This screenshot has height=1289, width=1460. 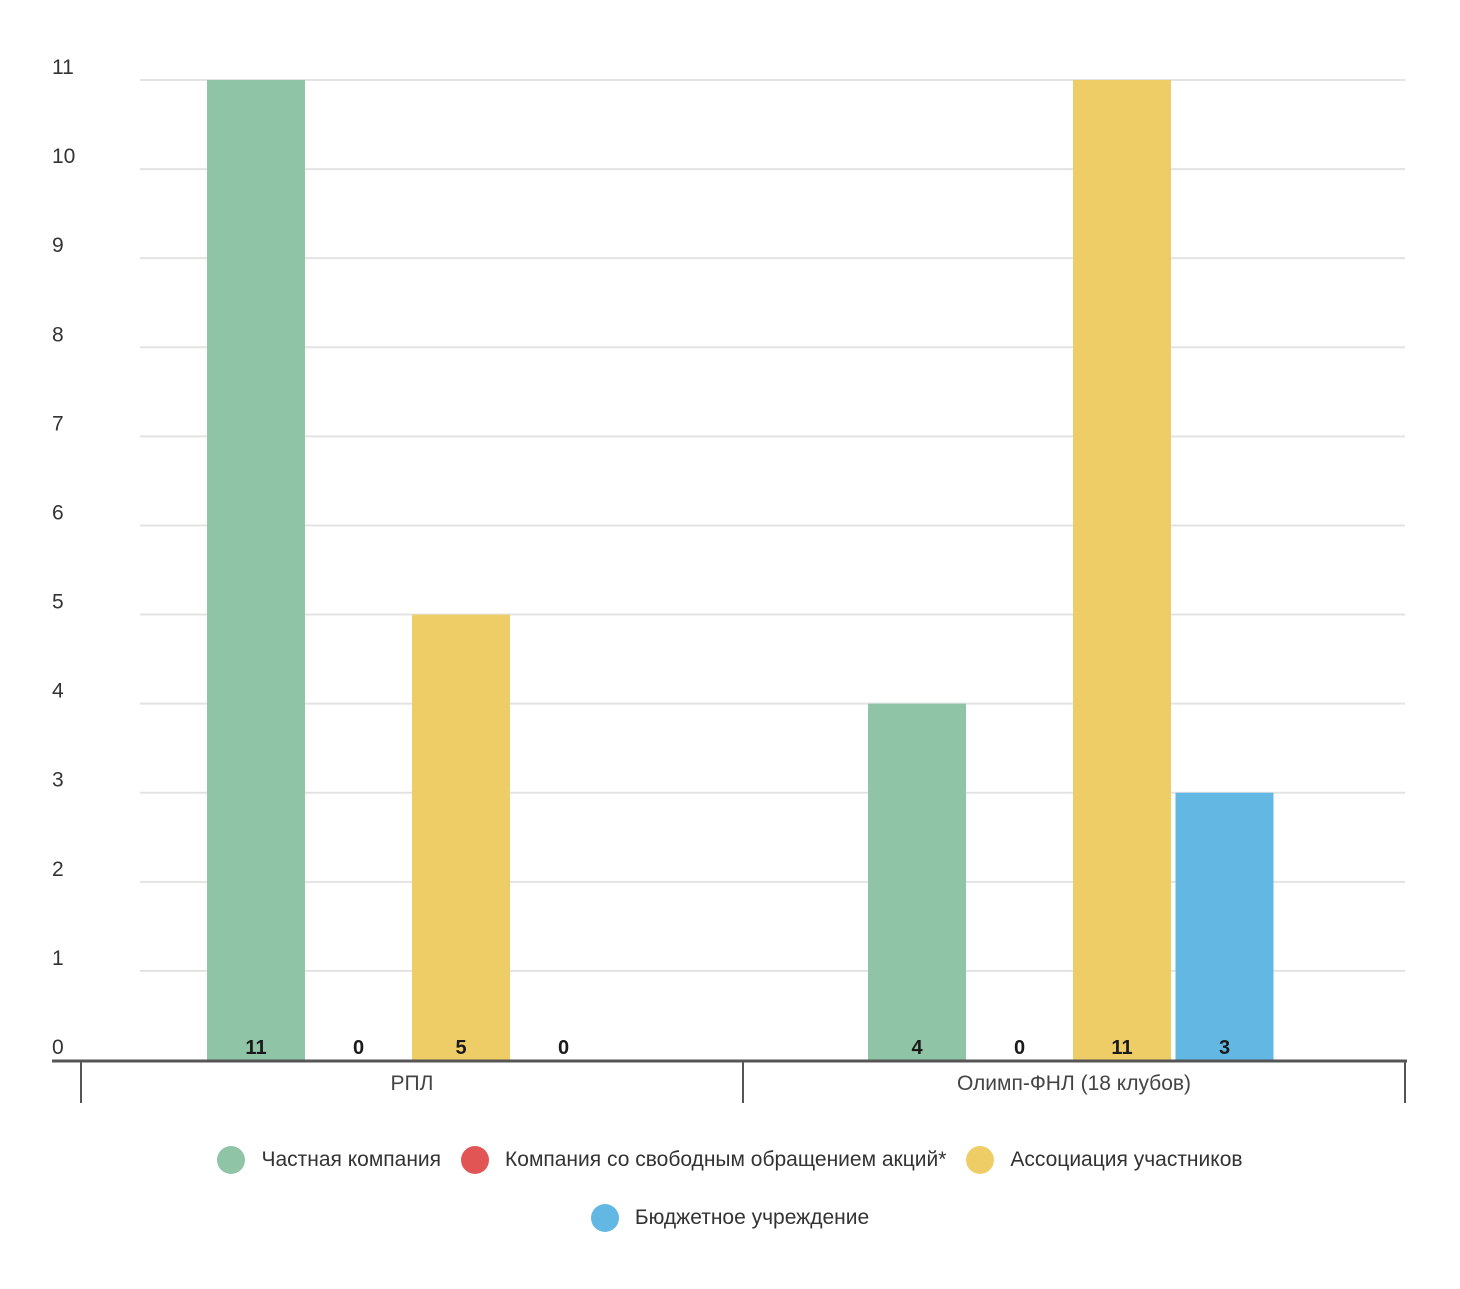 I want to click on y-tick-label: 0, so click(x=58, y=1047).